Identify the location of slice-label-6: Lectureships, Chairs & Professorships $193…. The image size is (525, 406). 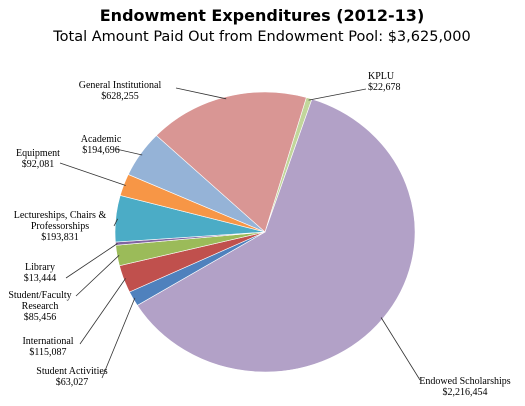
(60, 226).